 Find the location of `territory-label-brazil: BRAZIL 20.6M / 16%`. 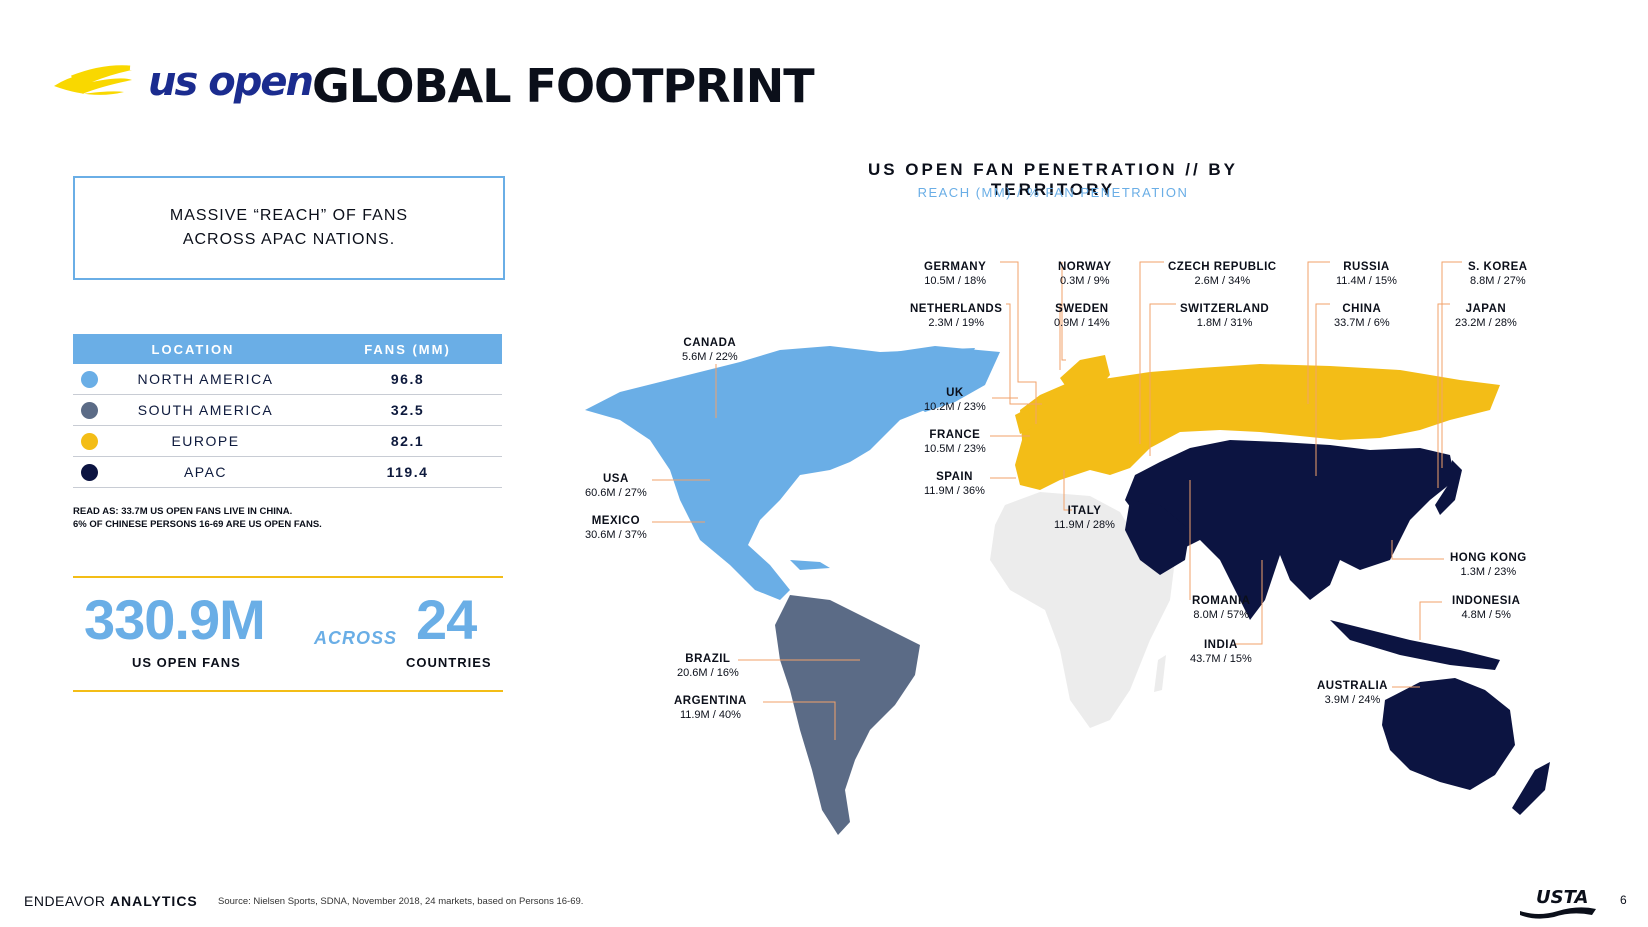

territory-label-brazil: BRAZIL 20.6M / 16% is located at coordinates (708, 666).